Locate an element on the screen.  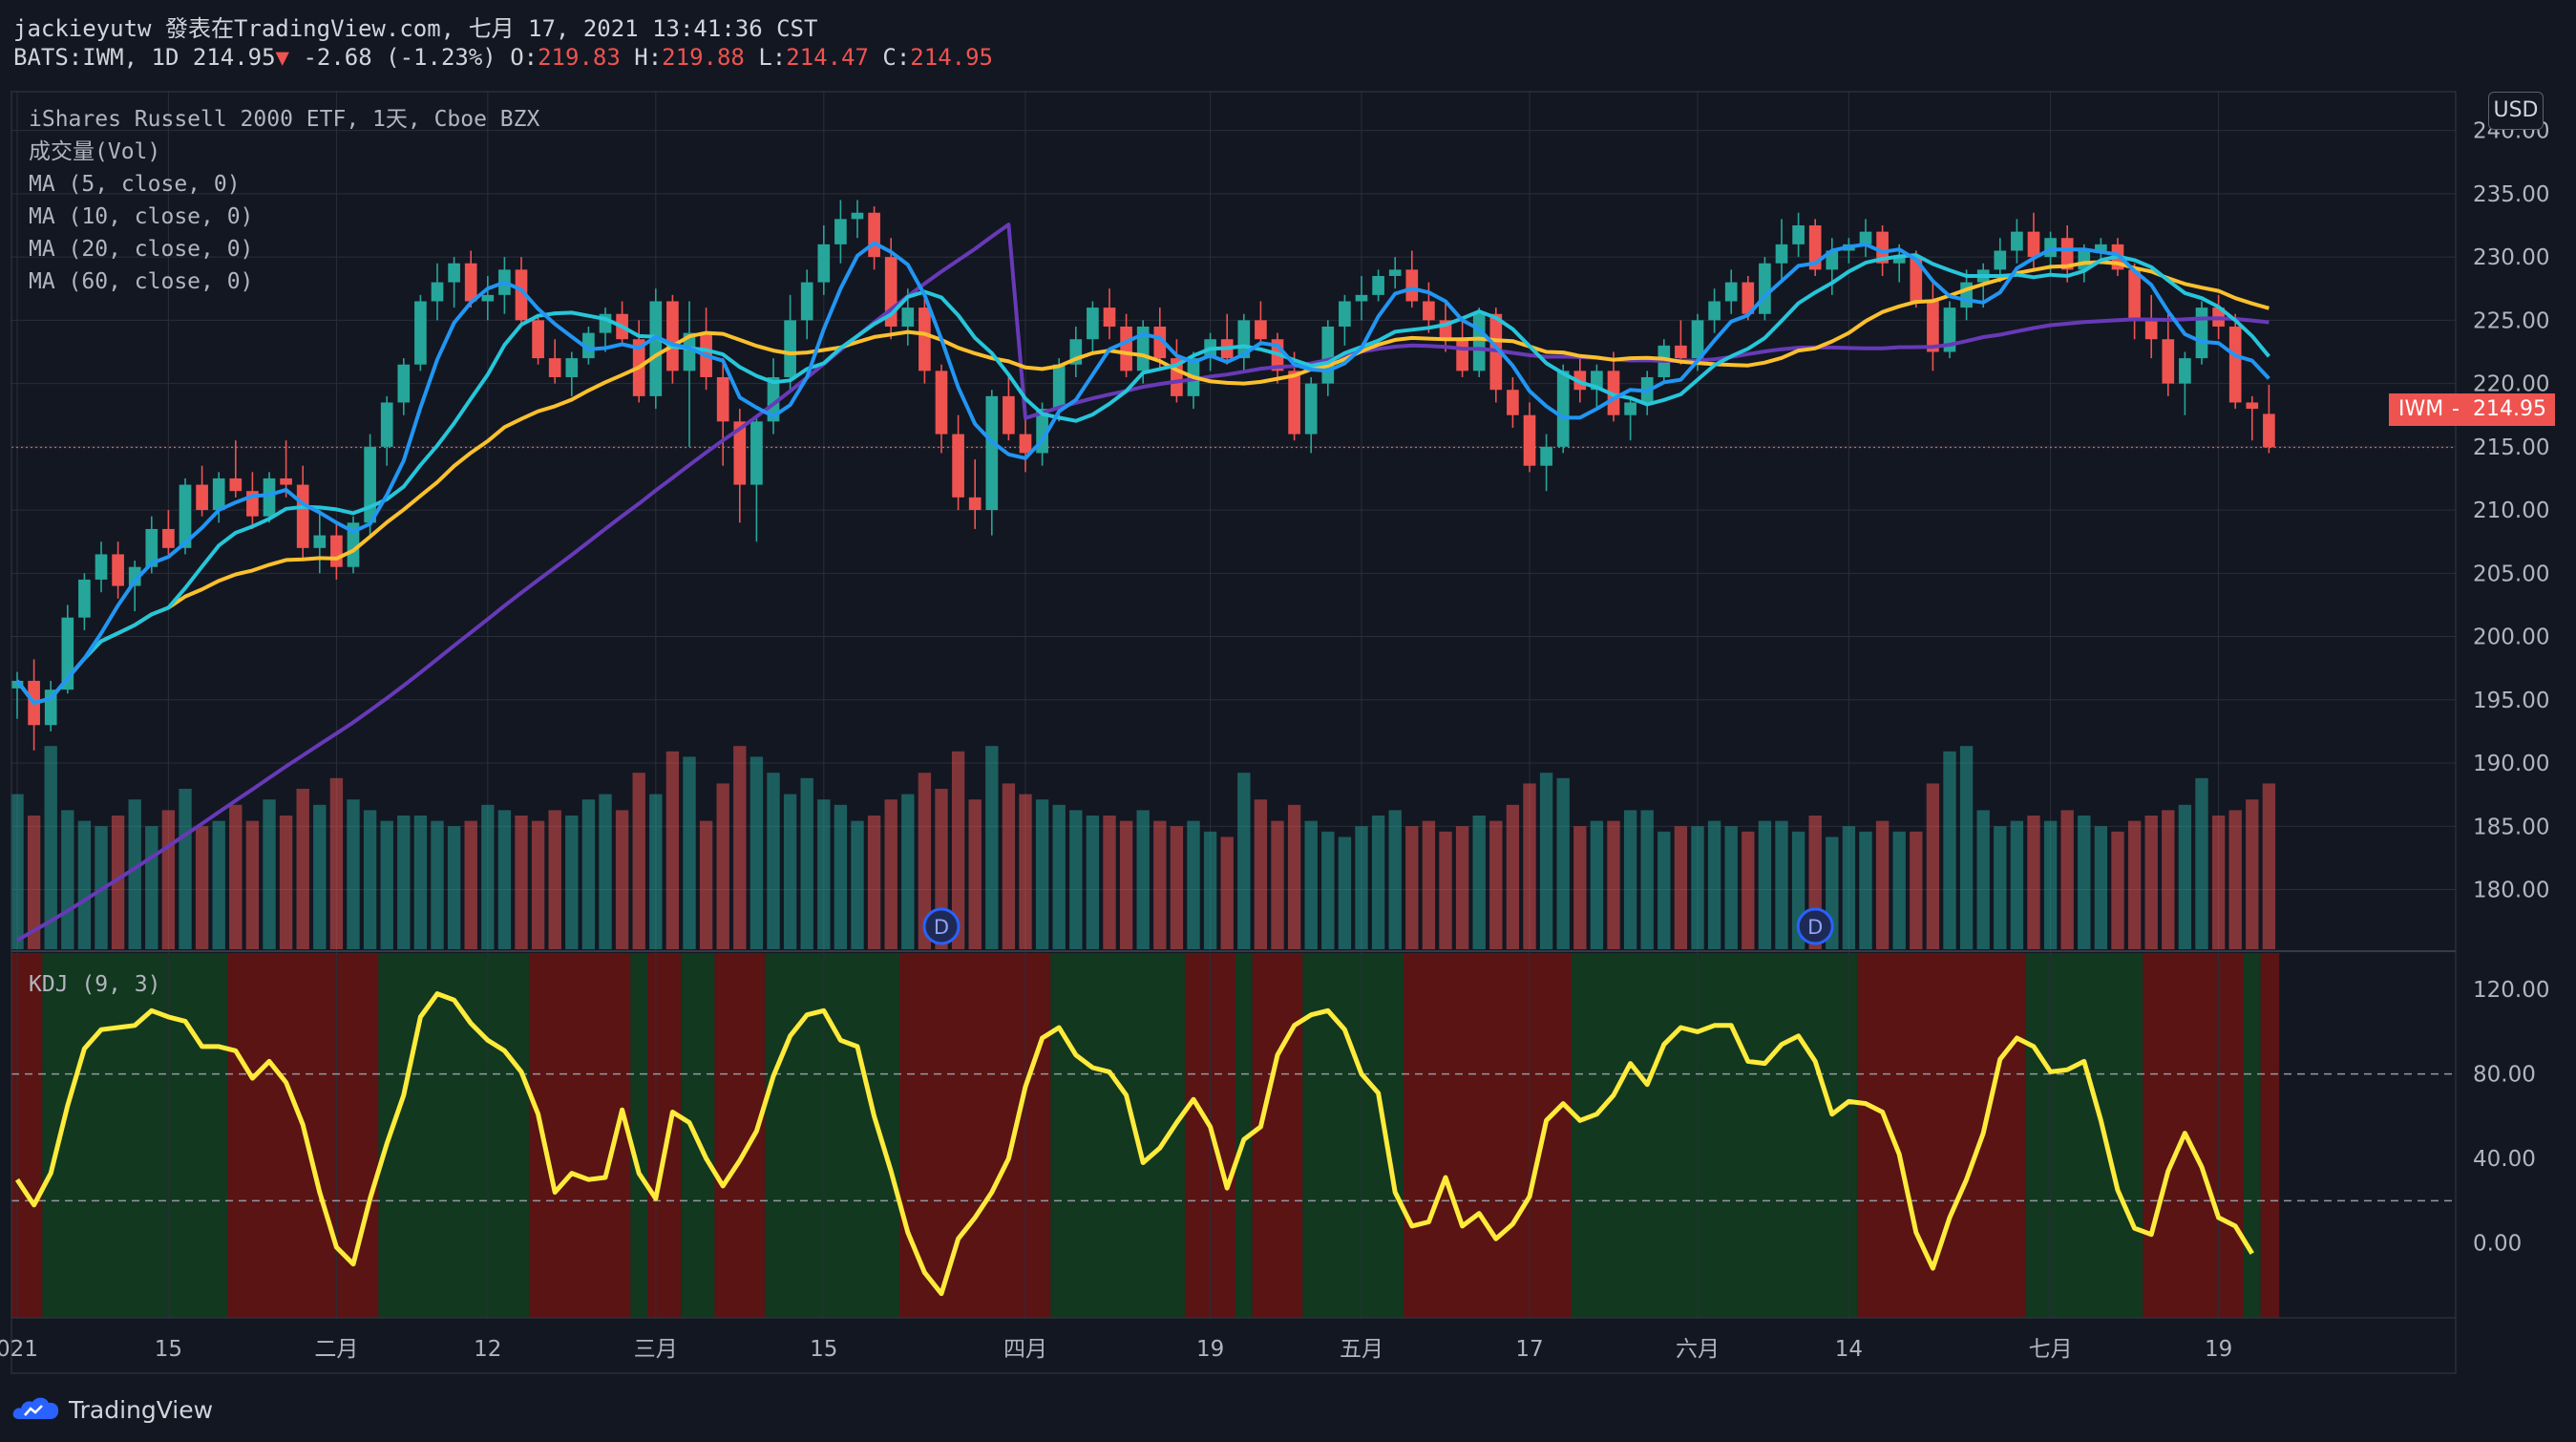
time-tick-label: 七月 is located at coordinates (2051, 1349).